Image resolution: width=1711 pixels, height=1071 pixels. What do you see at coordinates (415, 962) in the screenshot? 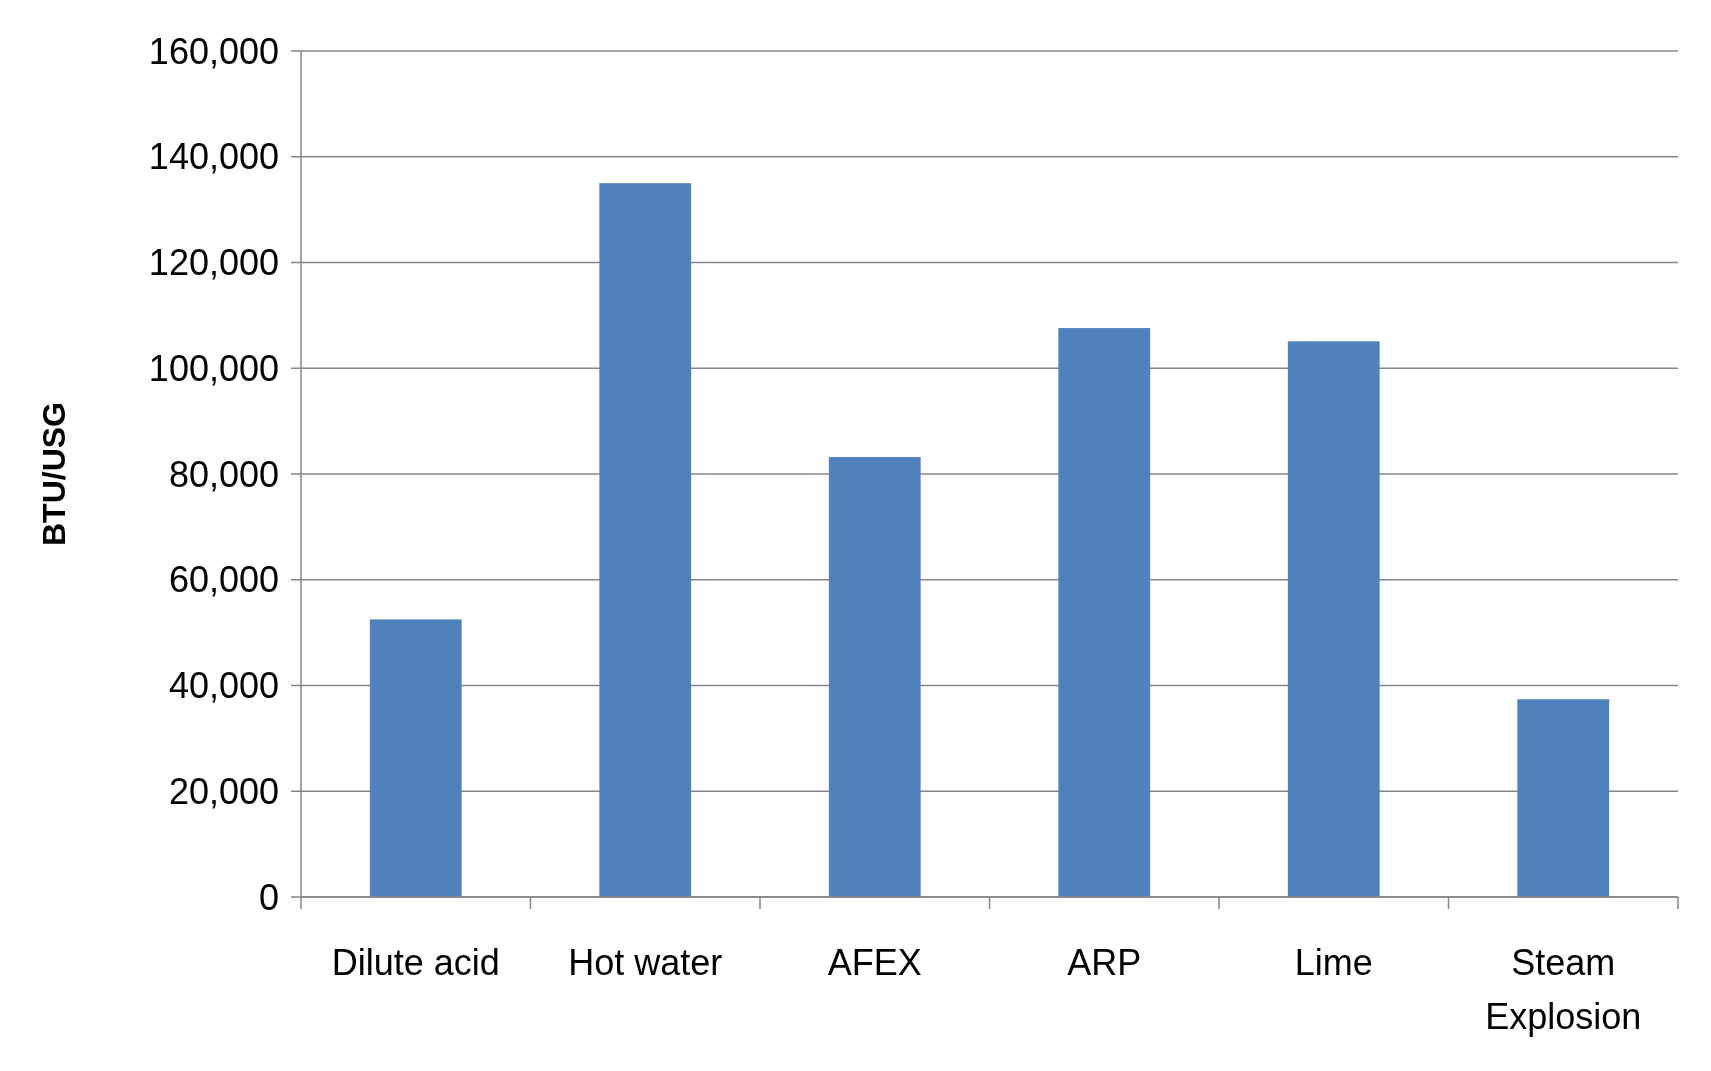
I see `x-tick-label: Dilute acid` at bounding box center [415, 962].